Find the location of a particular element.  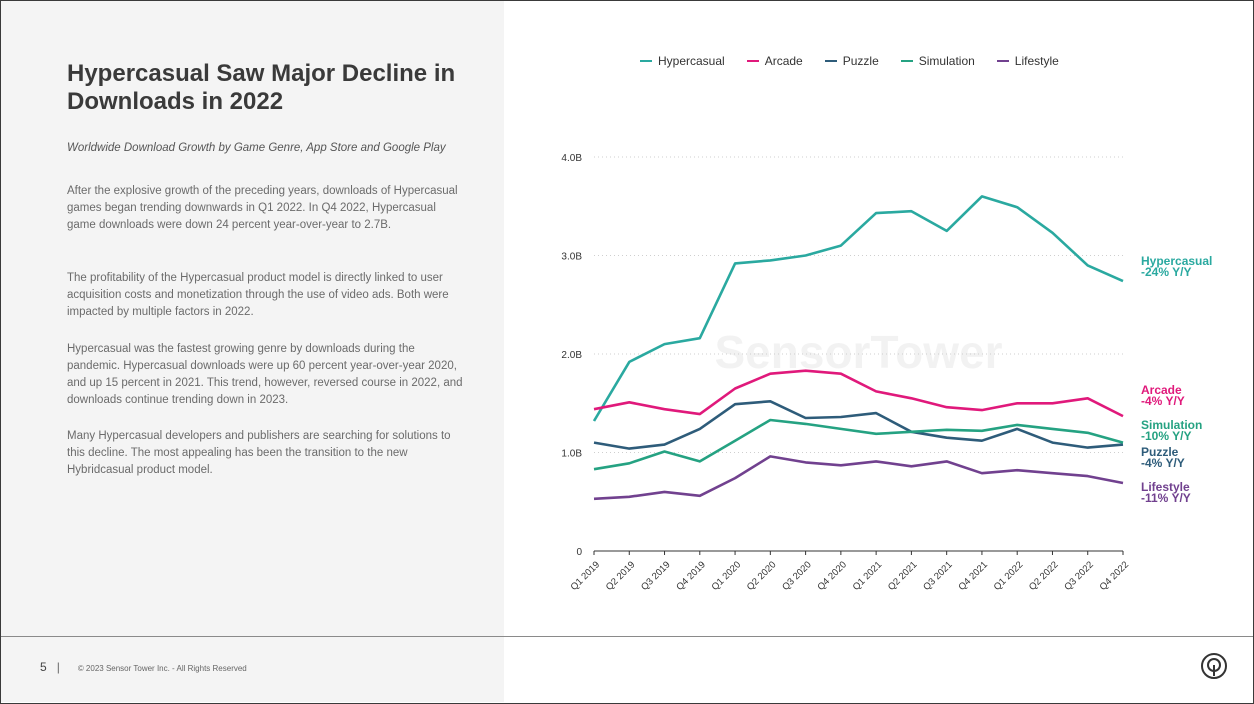

end-label-name: Hypercasual is located at coordinates (1177, 261).